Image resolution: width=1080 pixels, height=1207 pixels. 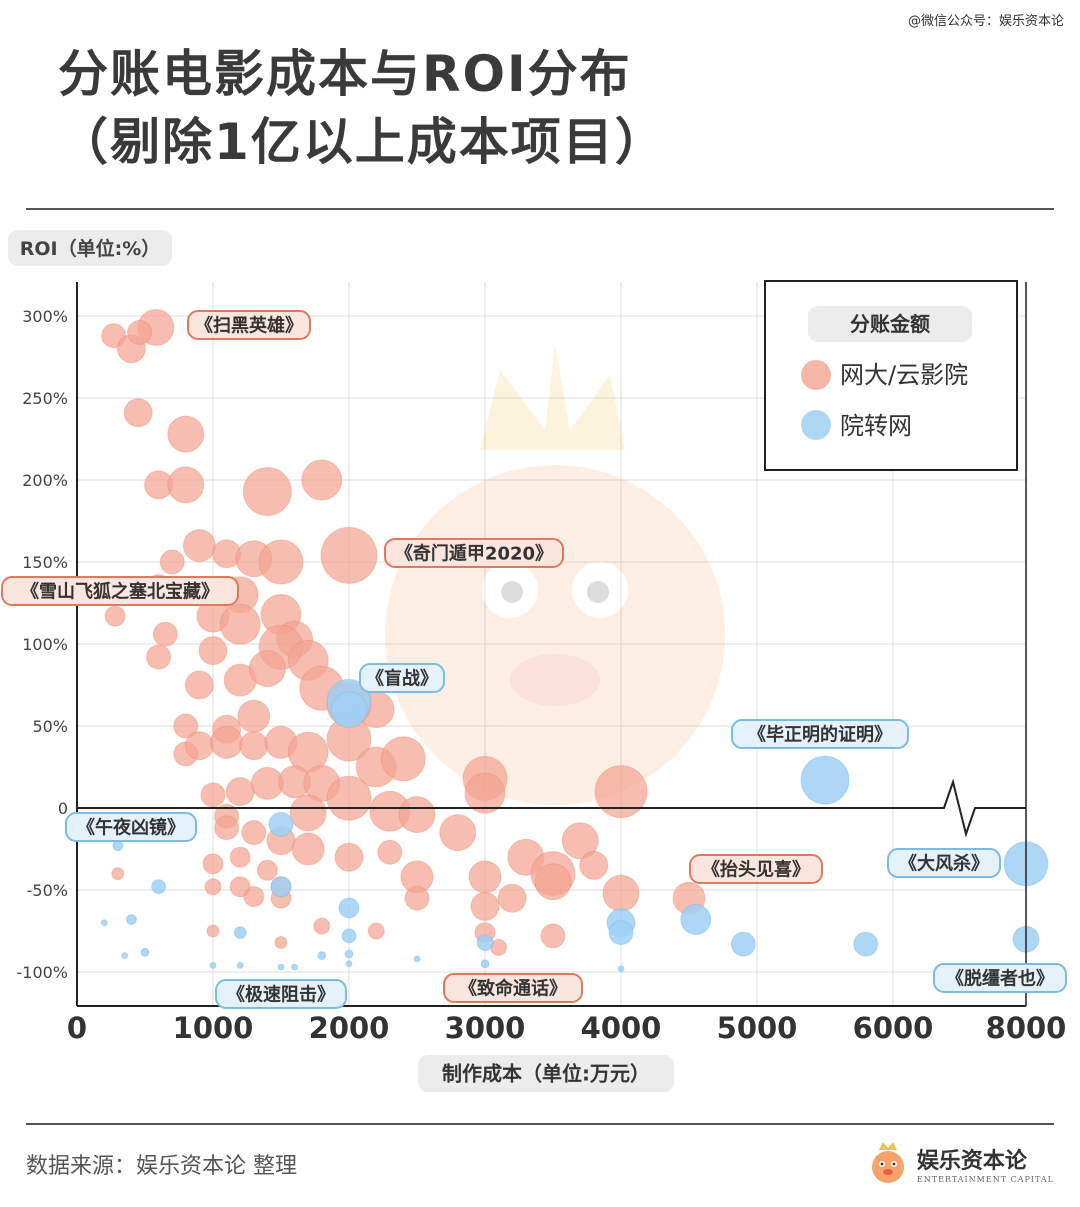 I want to click on annotation-label: 《抬头见喜》, so click(x=756, y=869).